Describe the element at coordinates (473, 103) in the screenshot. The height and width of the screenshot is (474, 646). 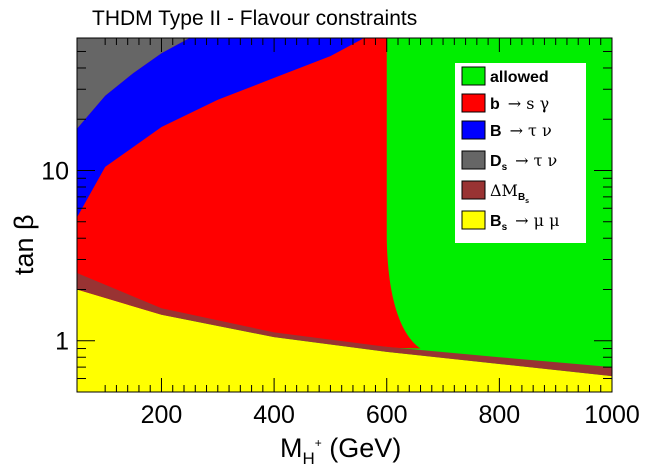
I see `legend-swatch-bsgamma` at that location.